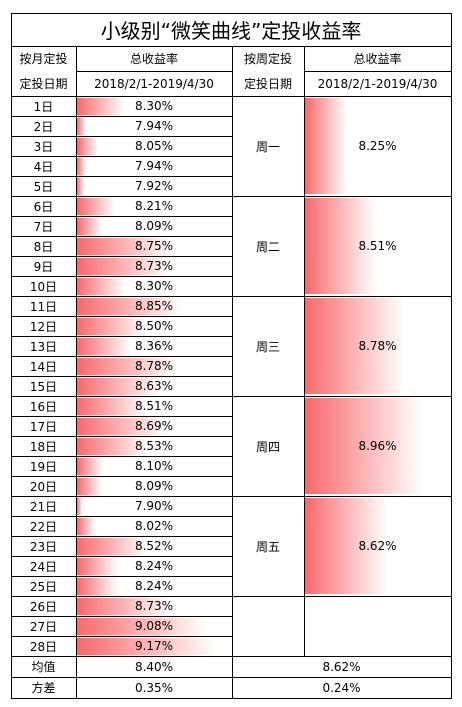 The width and height of the screenshot is (462, 707). Describe the element at coordinates (154, 626) in the screenshot. I see `monthly-return-value: 9.08%` at that location.